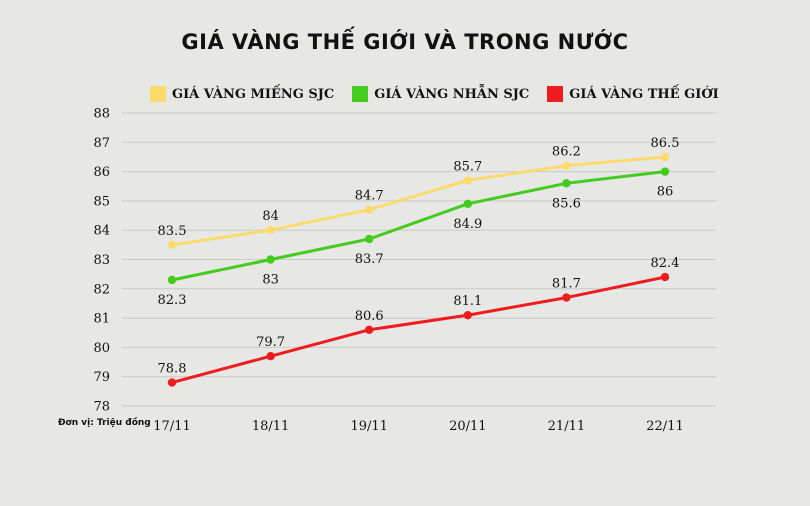  Describe the element at coordinates (467, 301) in the screenshot. I see `series-3-data-label-4: 81.1` at that location.